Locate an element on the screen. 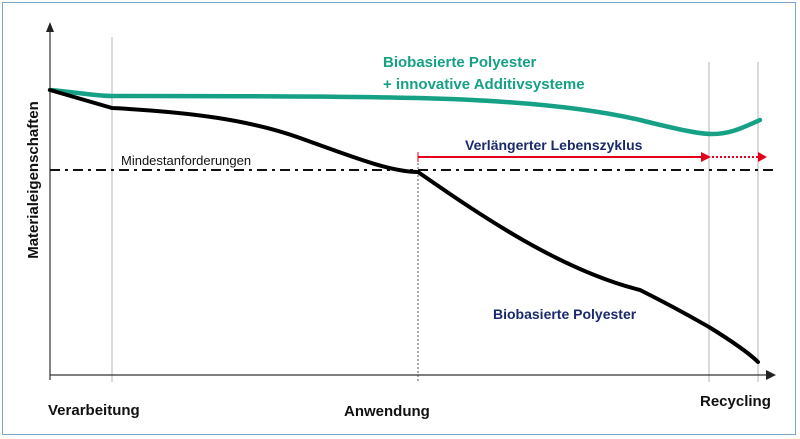  threshold-label: Mindestanforderungen is located at coordinates (186, 160).